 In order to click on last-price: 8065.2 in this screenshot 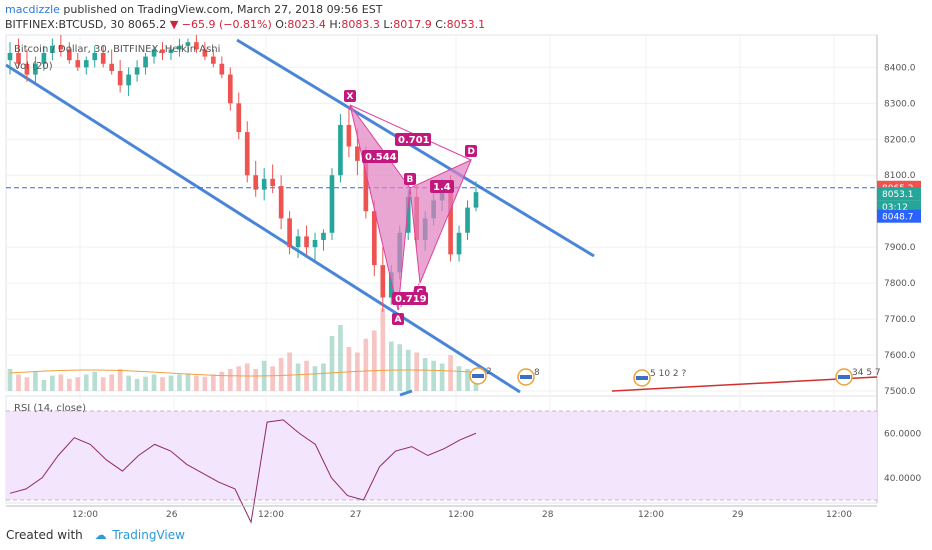, I will do `click(147, 24)`.